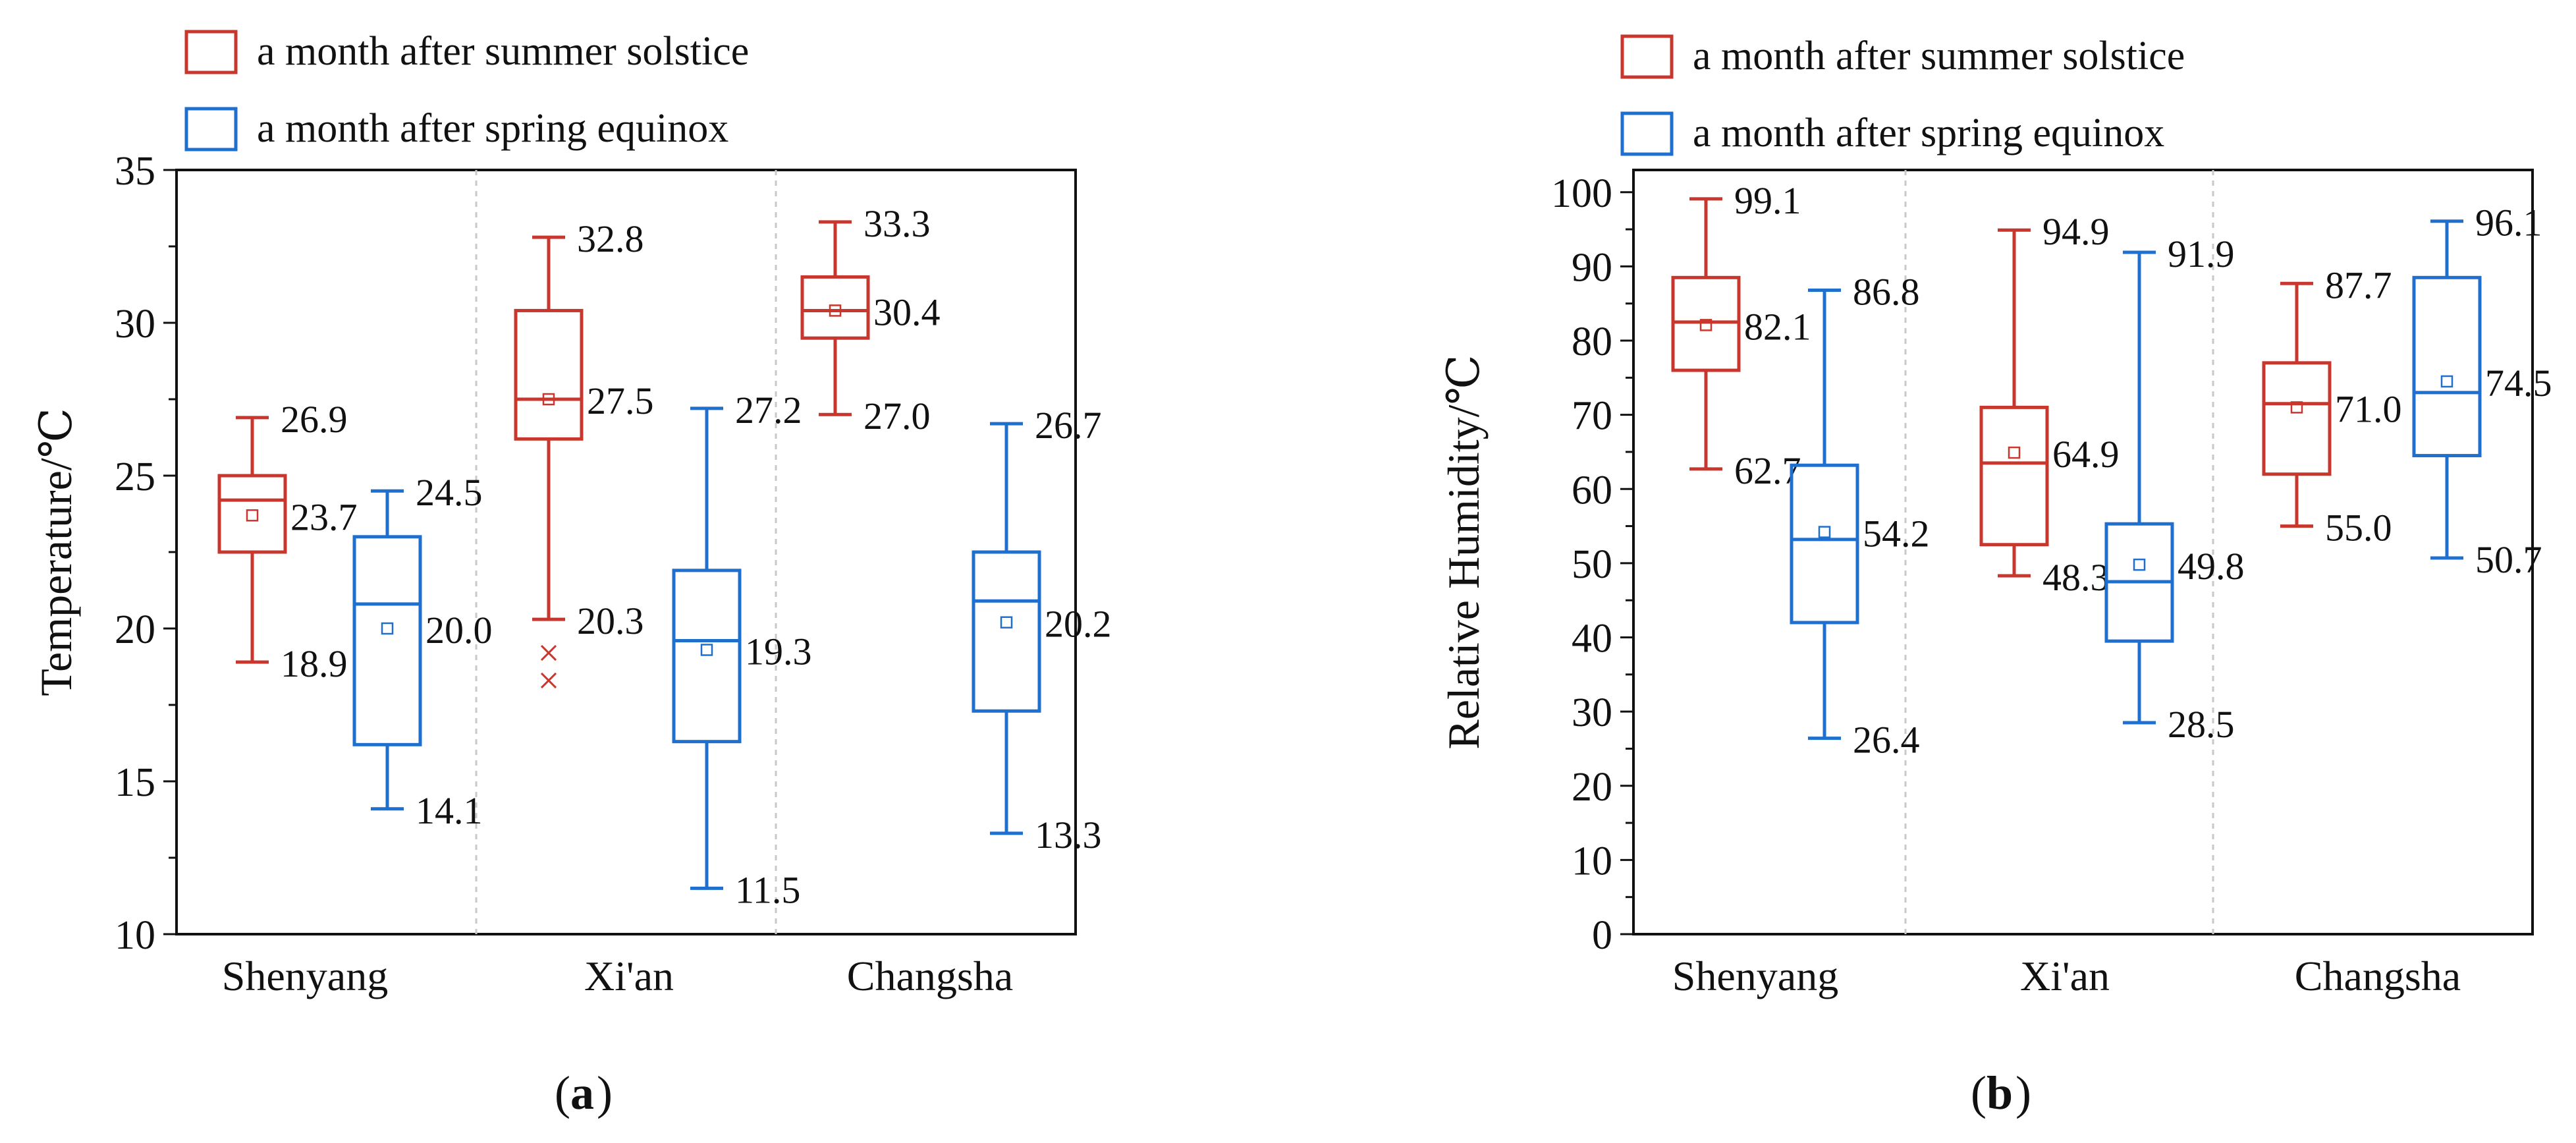 The width and height of the screenshot is (2576, 1143). What do you see at coordinates (305, 976) in the screenshot?
I see `category-label-a-shenyang: Shenyang` at bounding box center [305, 976].